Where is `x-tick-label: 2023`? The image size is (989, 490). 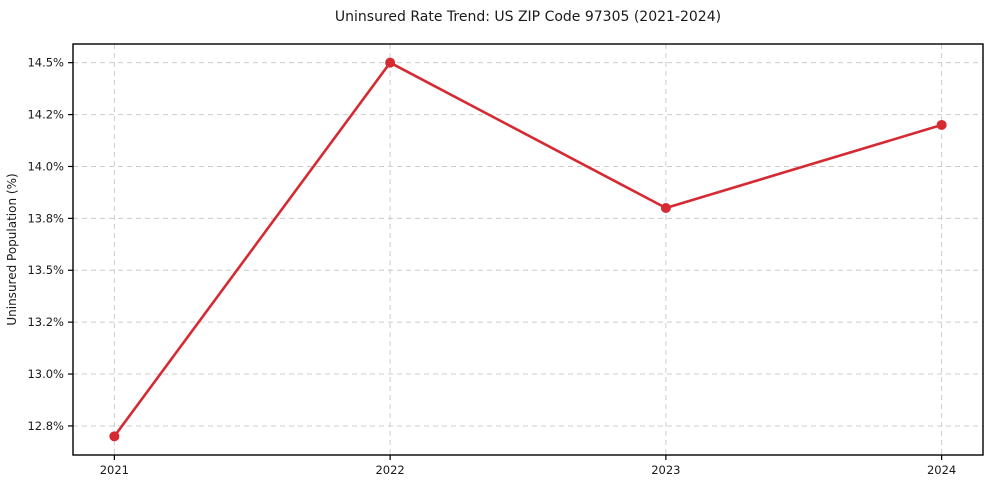 x-tick-label: 2023 is located at coordinates (665, 470).